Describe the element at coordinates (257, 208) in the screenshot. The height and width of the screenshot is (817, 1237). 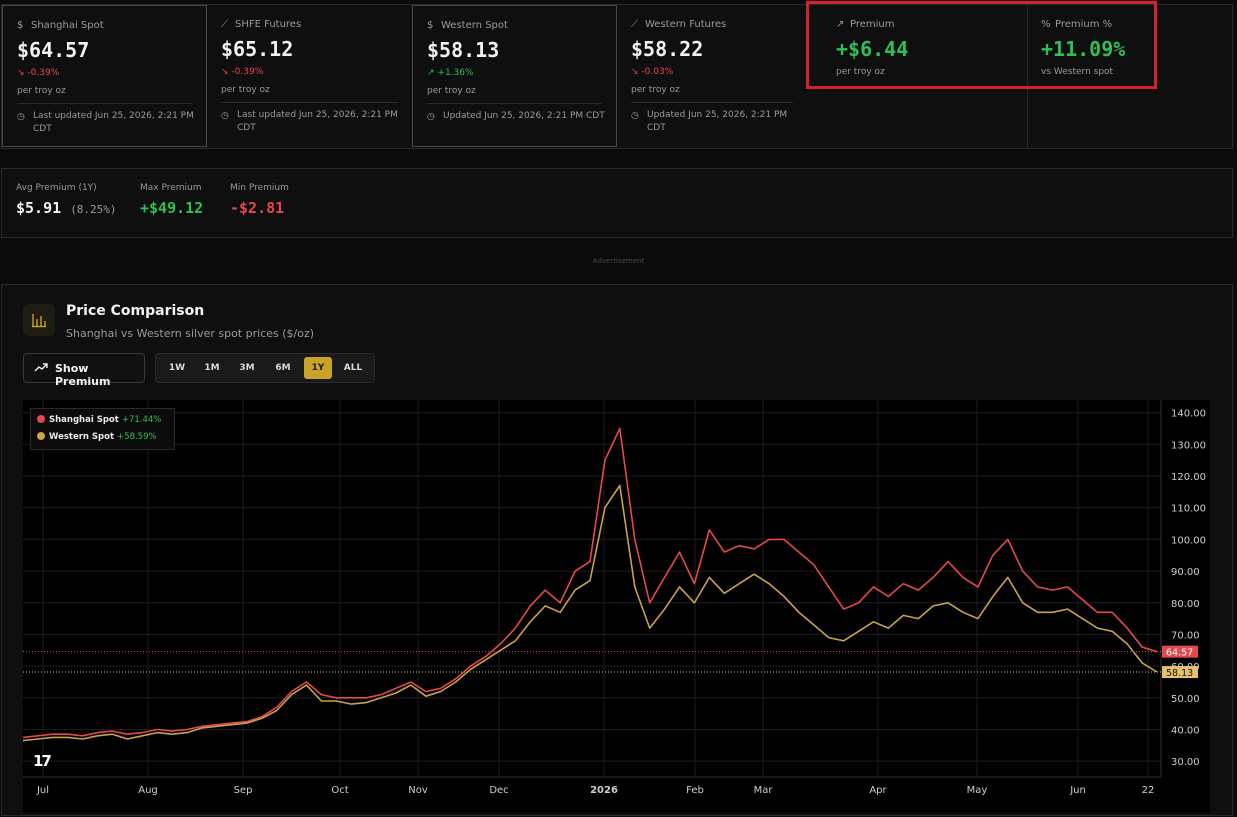
I see `stat-value: -$2.81` at that location.